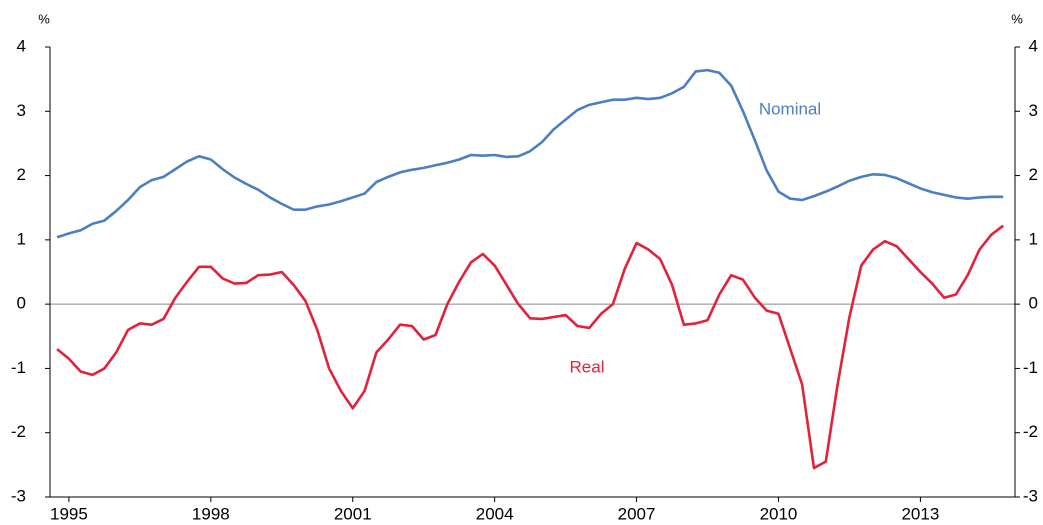 Image resolution: width=1043 pixels, height=525 pixels. I want to click on x-tick-label: 2004, so click(495, 513).